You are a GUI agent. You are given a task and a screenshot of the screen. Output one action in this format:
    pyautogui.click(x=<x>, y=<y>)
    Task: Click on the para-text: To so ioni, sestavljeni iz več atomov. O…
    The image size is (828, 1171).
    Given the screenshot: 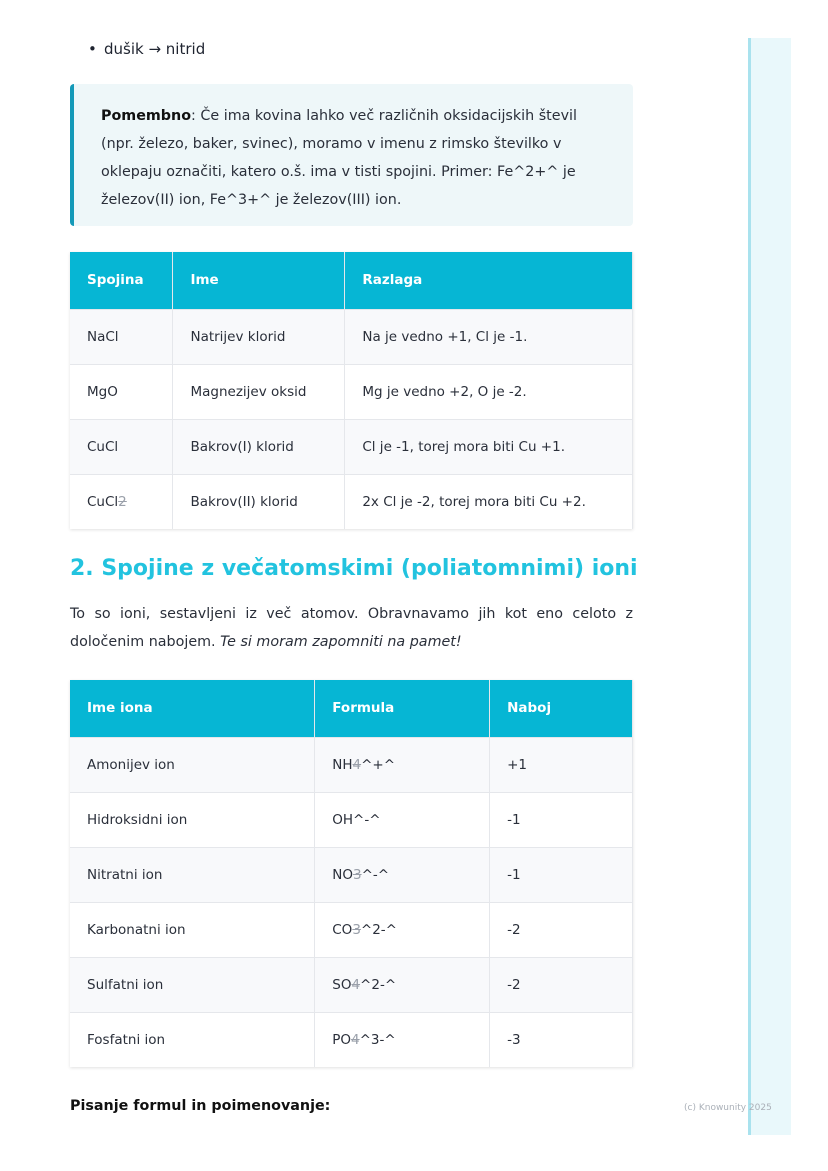 What is the action you would take?
    pyautogui.click(x=351, y=628)
    